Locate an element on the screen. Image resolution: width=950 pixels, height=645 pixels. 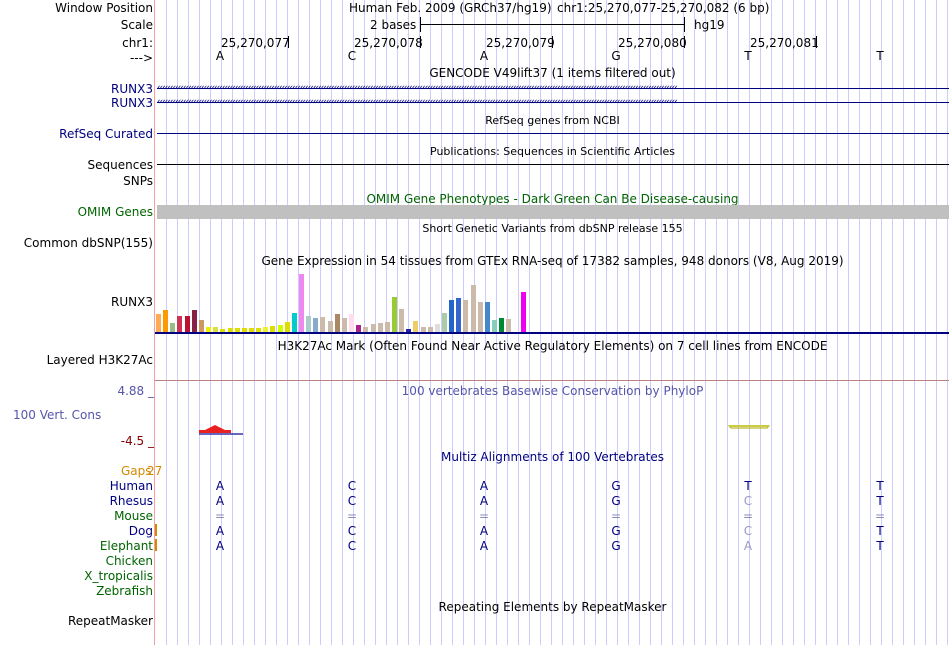
species-label: X_tropicalis is located at coordinates (118, 576).